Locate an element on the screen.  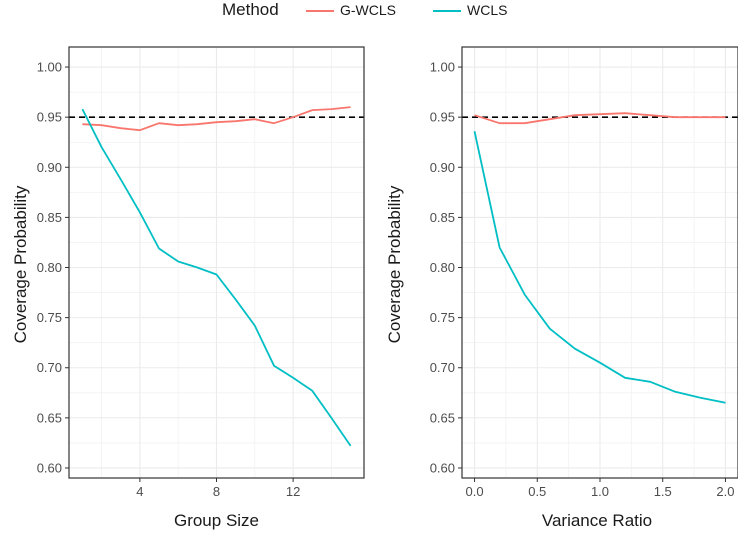
legend-key-wcls is located at coordinates (447, 11).